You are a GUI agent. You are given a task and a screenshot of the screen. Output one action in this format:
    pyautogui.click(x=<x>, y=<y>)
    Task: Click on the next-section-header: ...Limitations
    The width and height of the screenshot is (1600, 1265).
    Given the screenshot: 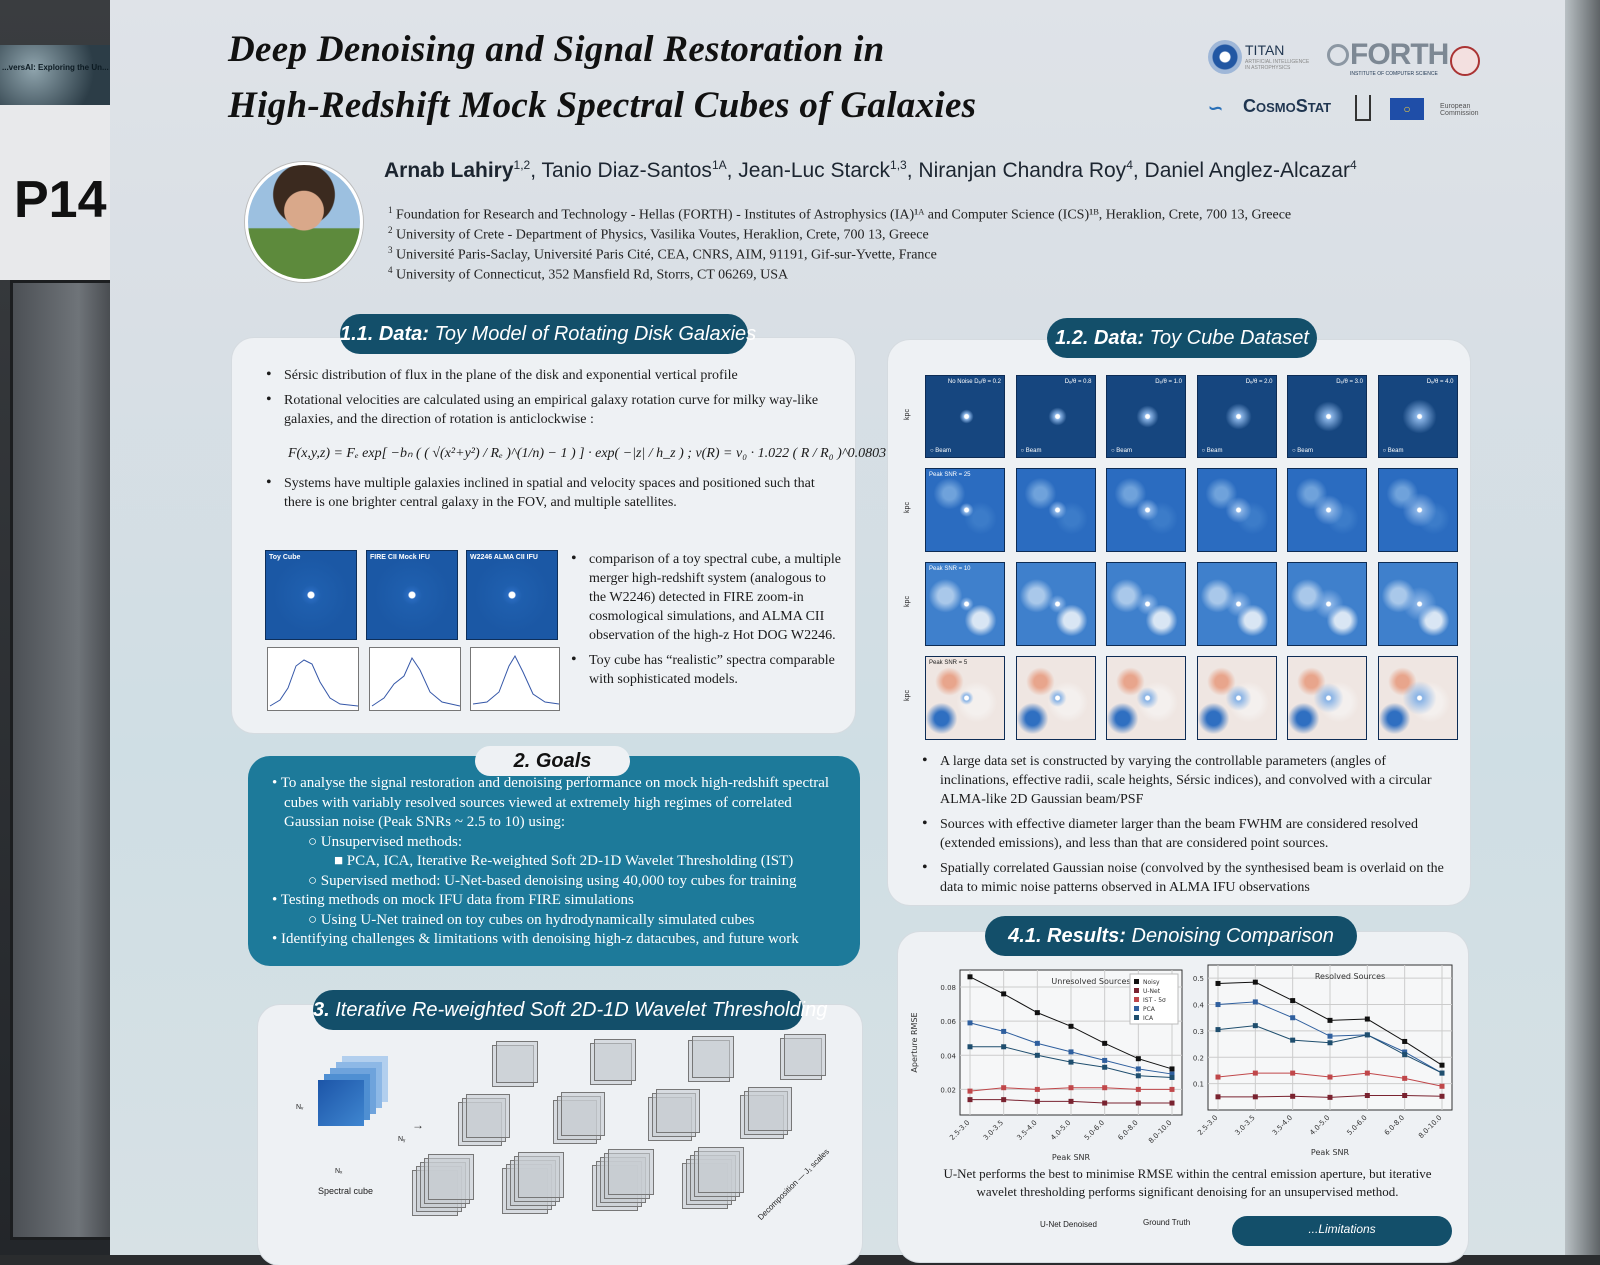 What is the action you would take?
    pyautogui.click(x=1342, y=1231)
    